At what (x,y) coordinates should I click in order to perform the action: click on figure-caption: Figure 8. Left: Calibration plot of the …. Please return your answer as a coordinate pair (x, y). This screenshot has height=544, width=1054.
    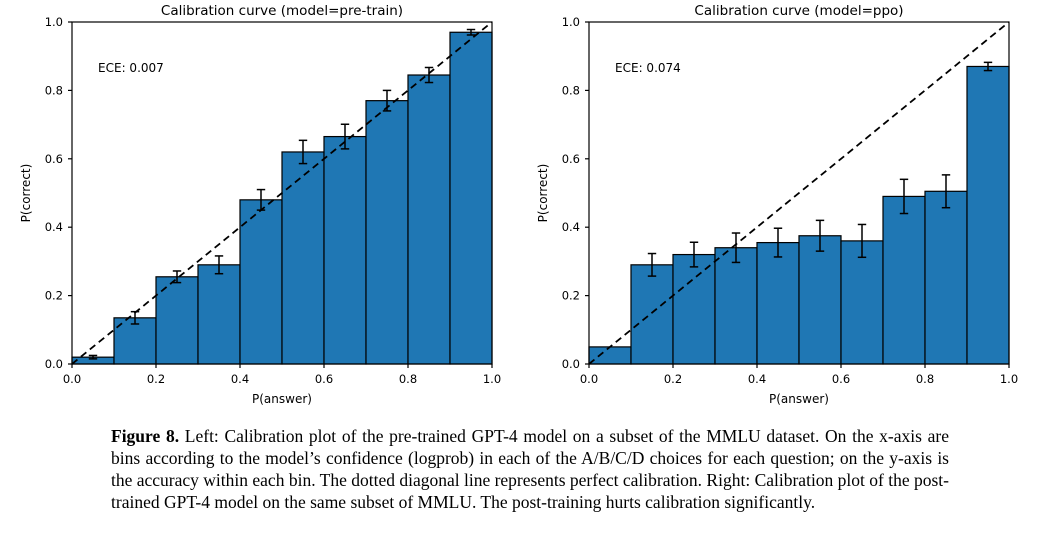
    Looking at the image, I should click on (530, 469).